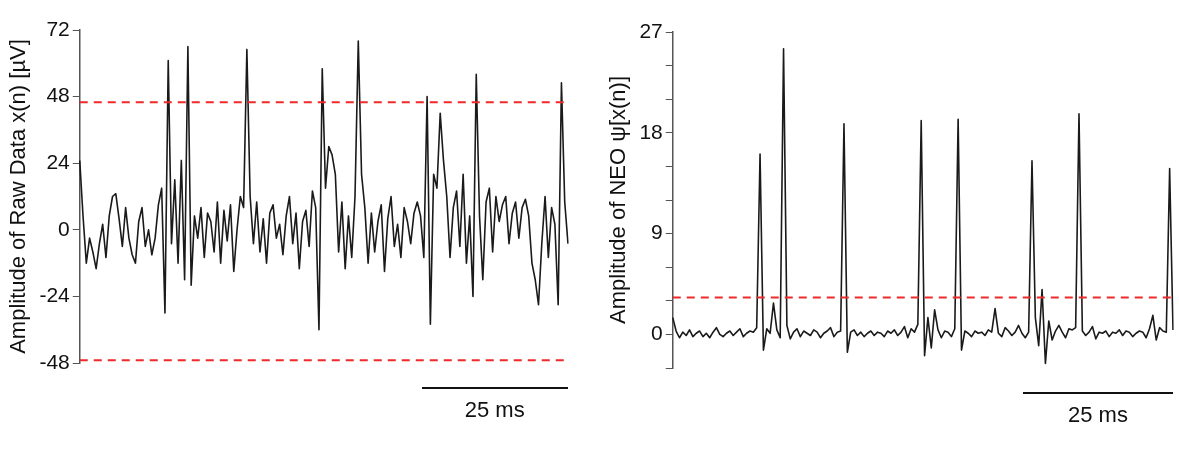 The width and height of the screenshot is (1179, 452). Describe the element at coordinates (651, 131) in the screenshot. I see `y-tick-label: 18` at that location.